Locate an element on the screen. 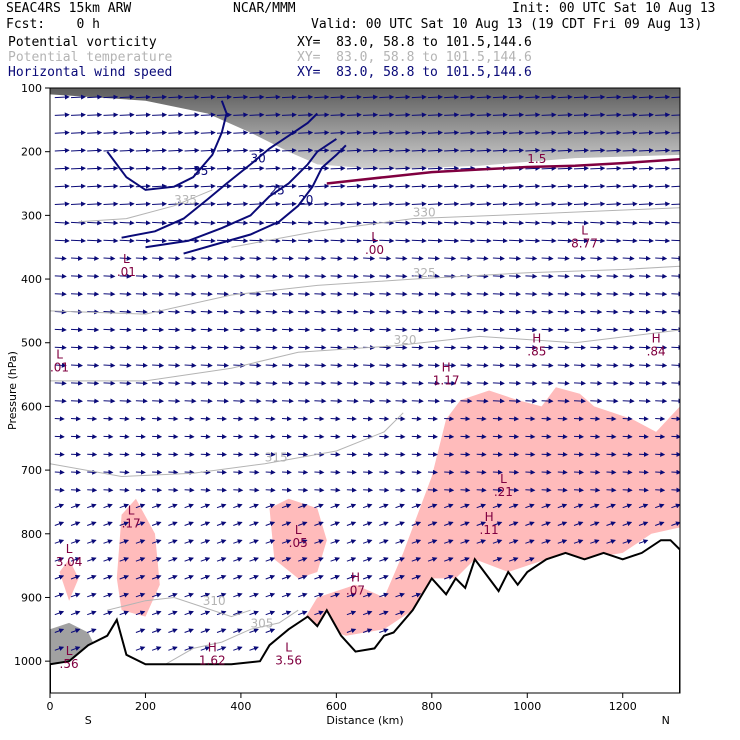 Image resolution: width=740 pixels, height=740 pixels. wind-contour is located at coordinates (220, 175).